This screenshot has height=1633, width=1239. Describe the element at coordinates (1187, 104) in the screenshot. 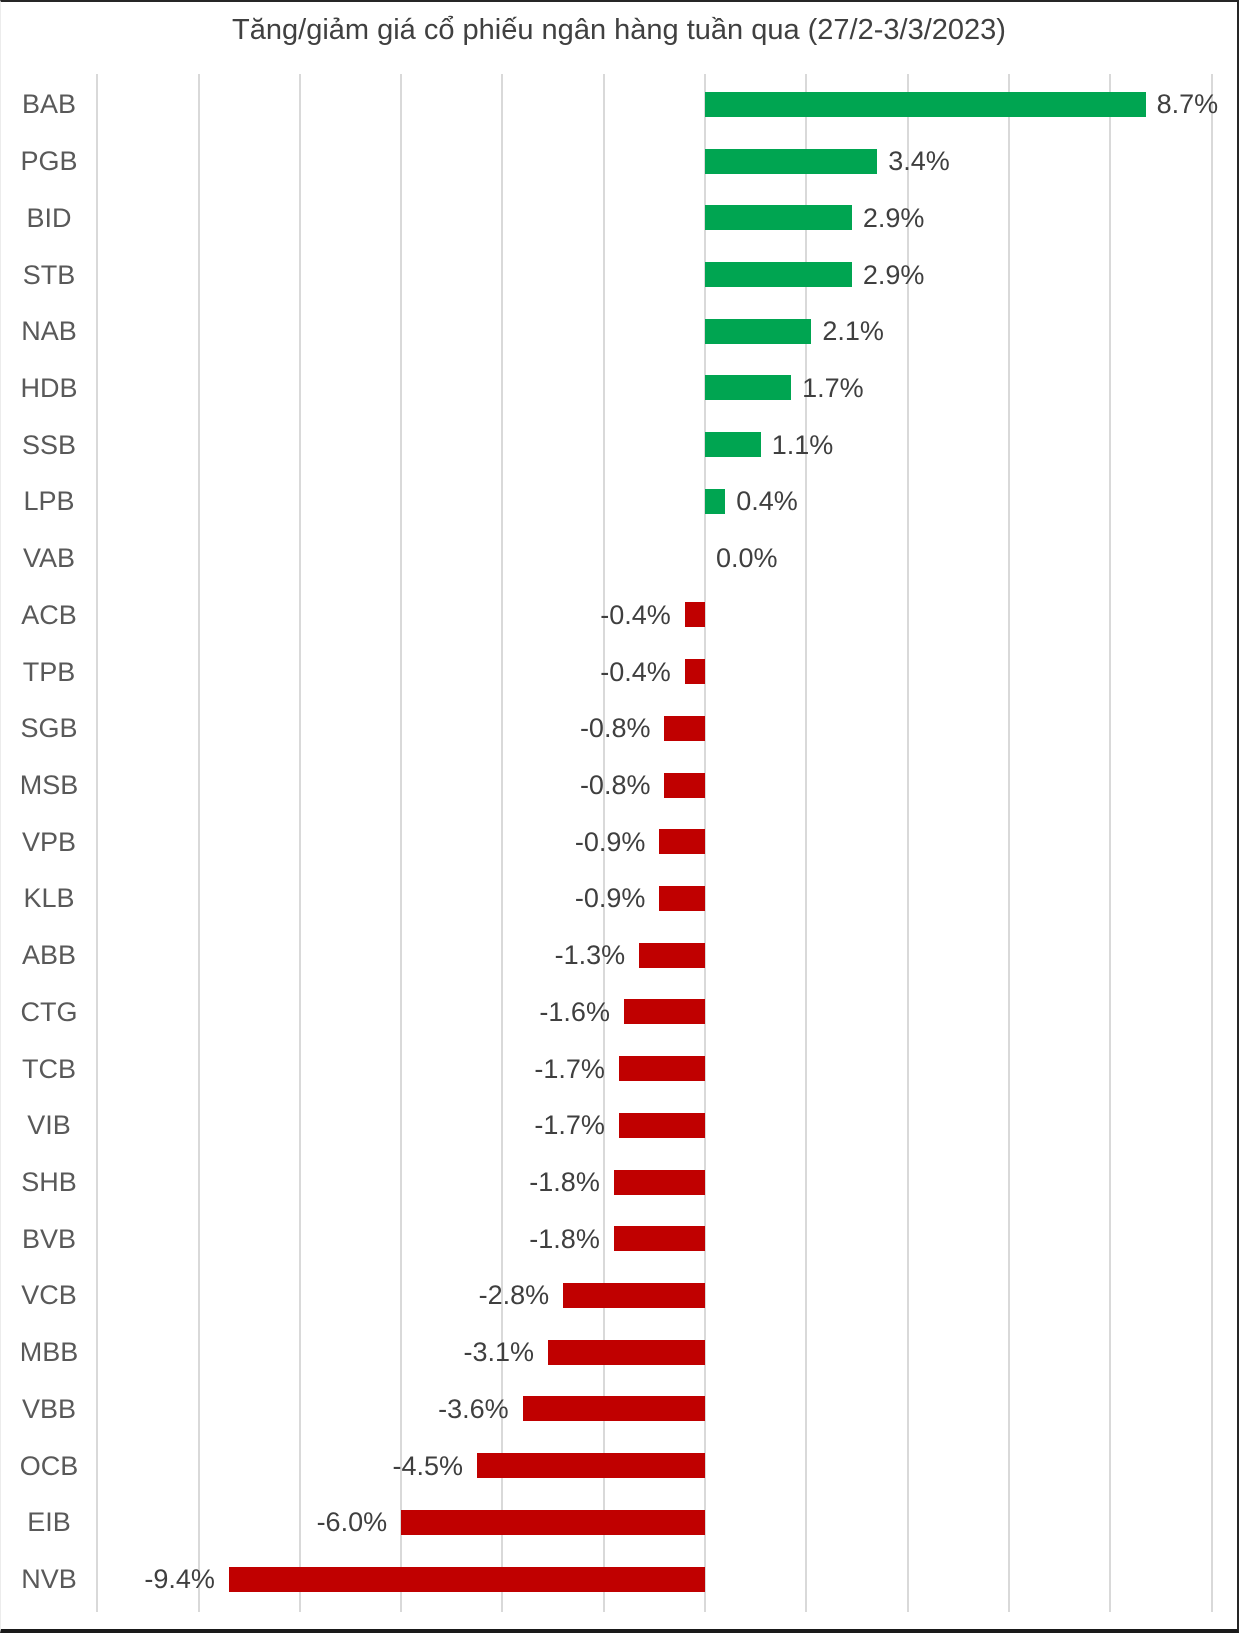

I see `value-label-bab: 8.7%` at that location.